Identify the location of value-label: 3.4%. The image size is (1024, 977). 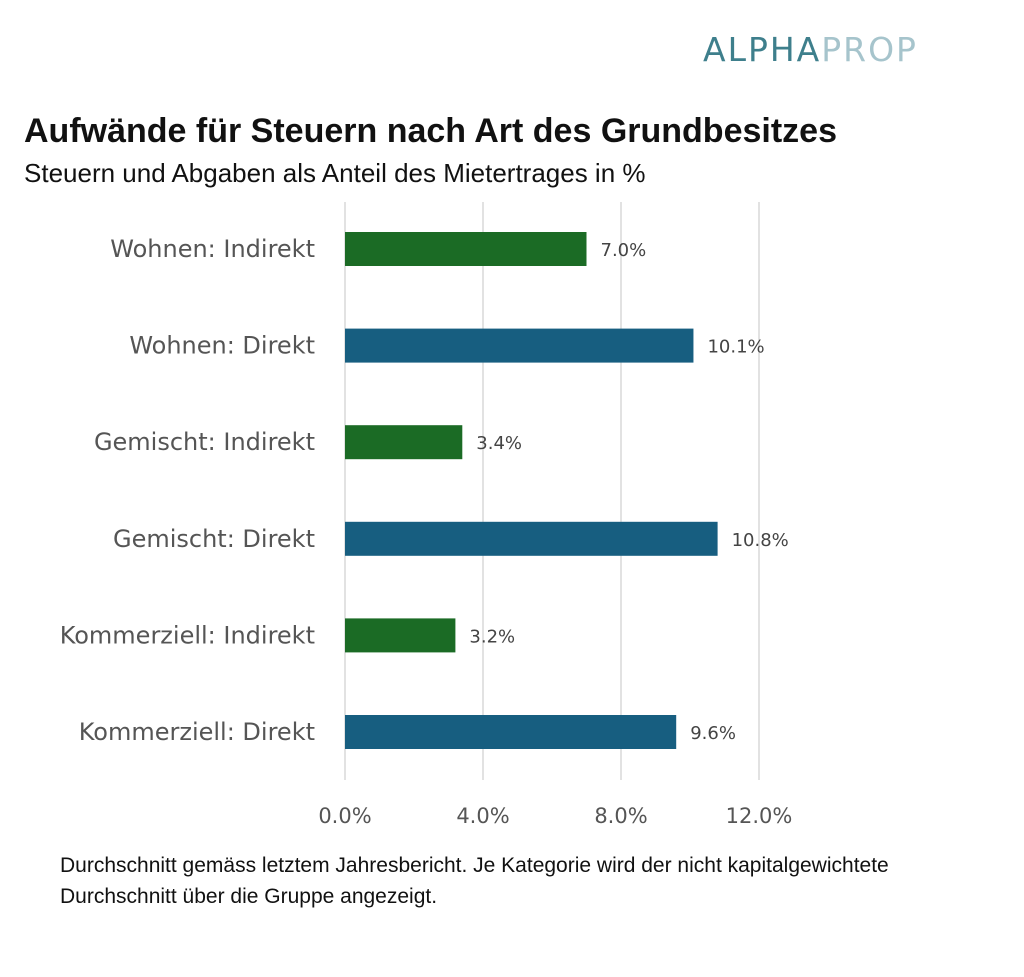
(499, 443).